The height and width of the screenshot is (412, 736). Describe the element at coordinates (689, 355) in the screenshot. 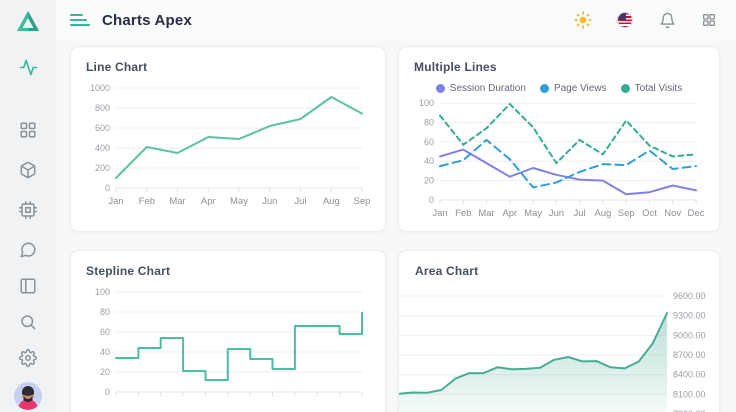

I see `svg-text: 8700.00` at that location.